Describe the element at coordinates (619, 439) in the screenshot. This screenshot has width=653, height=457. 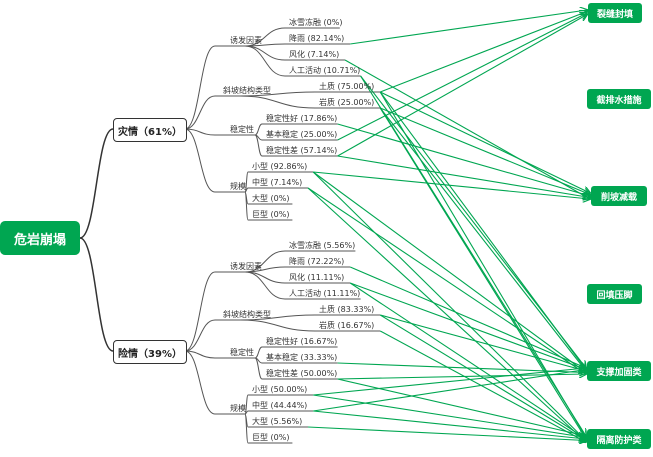
I see `target-node-6: 隔离防护类` at that location.